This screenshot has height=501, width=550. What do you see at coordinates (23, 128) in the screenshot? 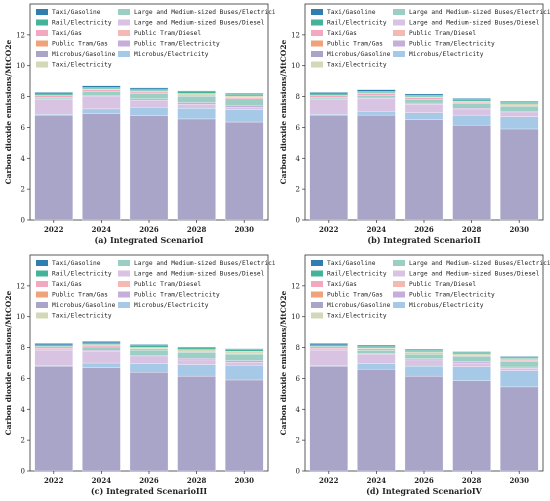
I see `y-tick-label: 6` at bounding box center [23, 128].